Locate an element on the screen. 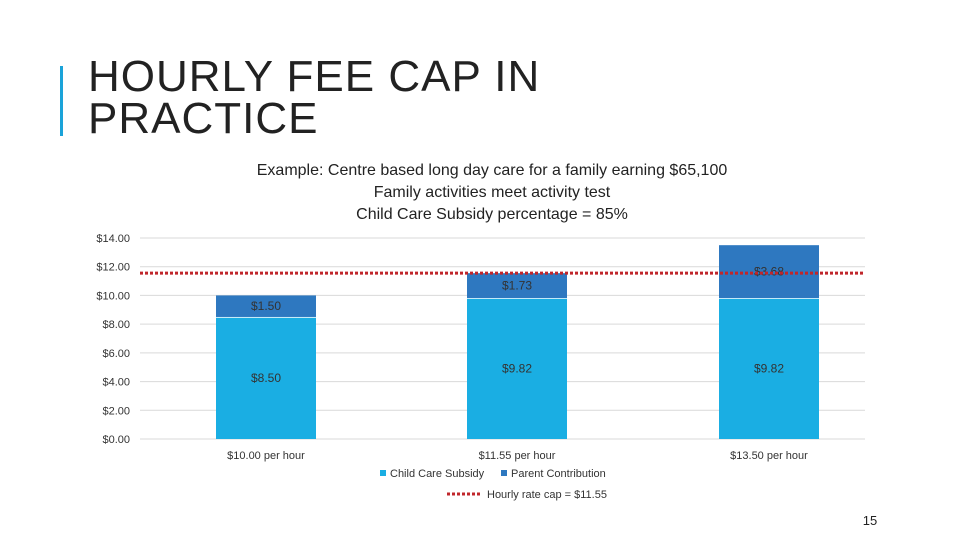 Image resolution: width=960 pixels, height=540 pixels. x-category-label: $11.55 per hour is located at coordinates (517, 456).